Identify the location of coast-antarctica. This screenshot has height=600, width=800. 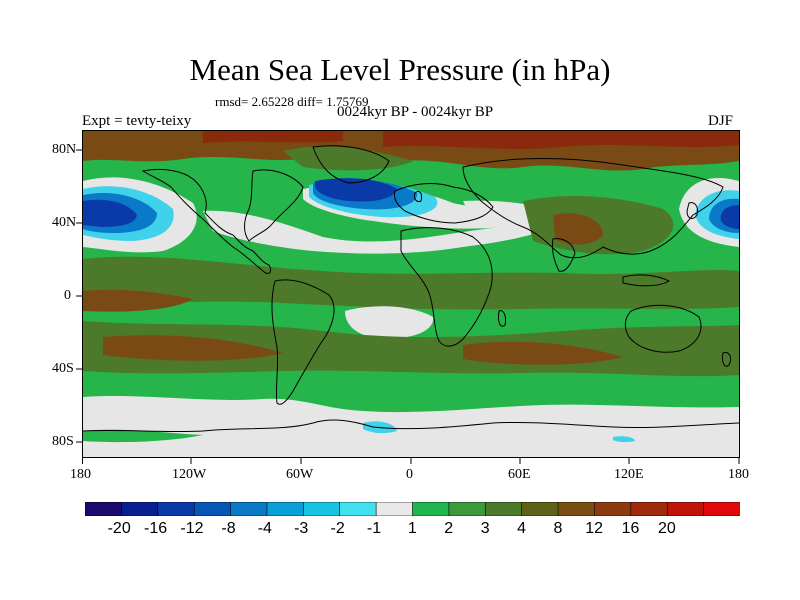
(411, 426).